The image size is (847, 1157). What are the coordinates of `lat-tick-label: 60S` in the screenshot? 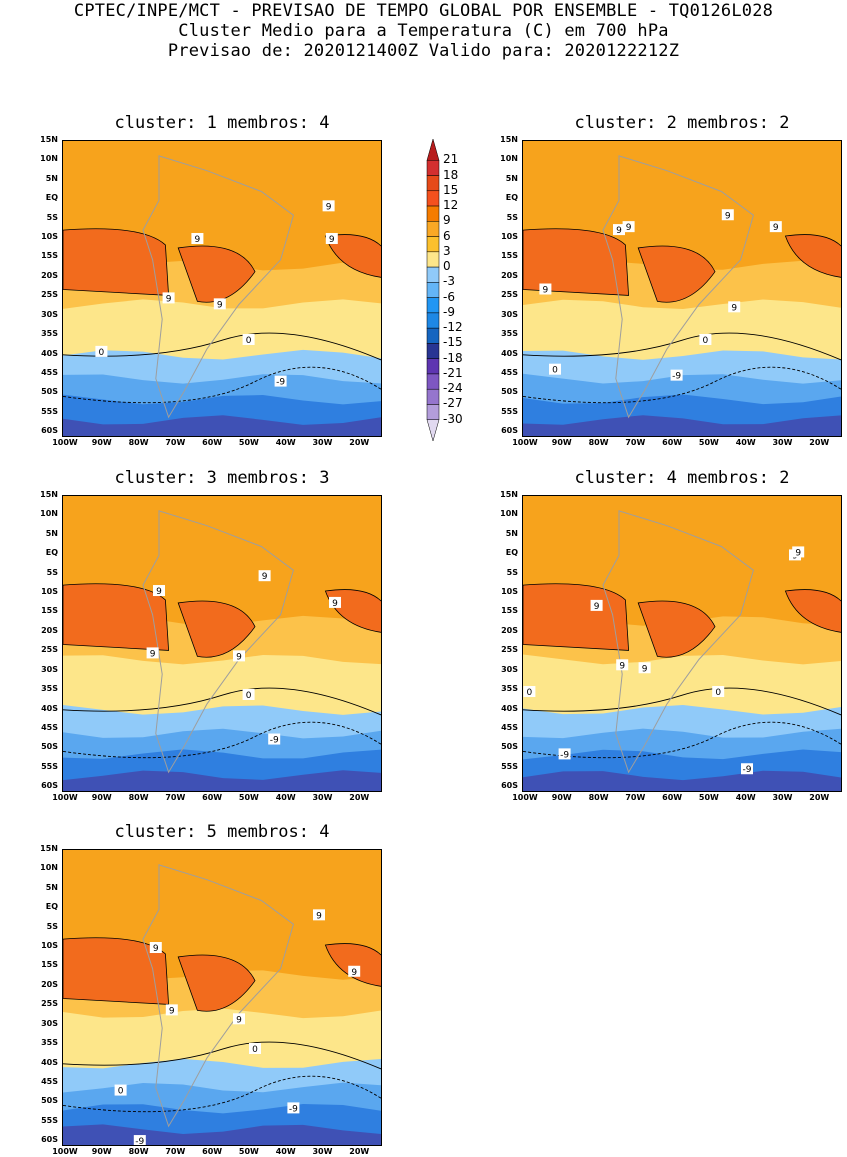 It's located at (49, 1140).